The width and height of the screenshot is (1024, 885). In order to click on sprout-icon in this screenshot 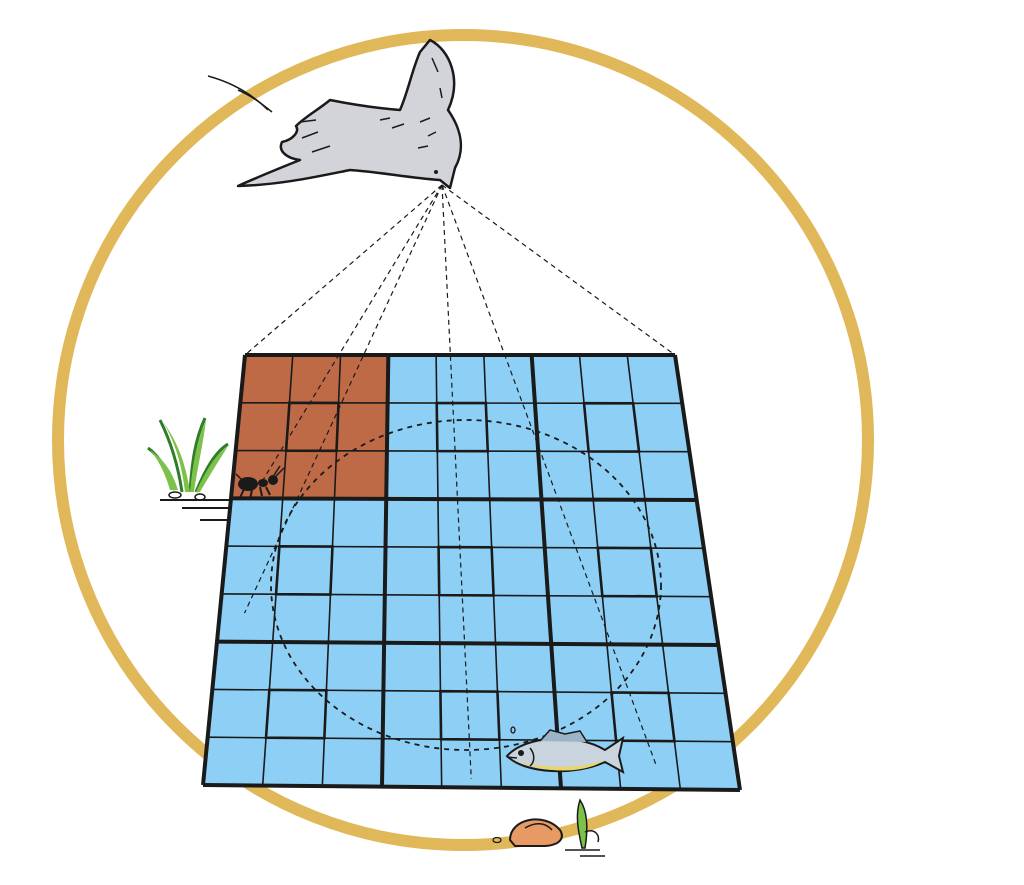, I will do `click(585, 827)`.